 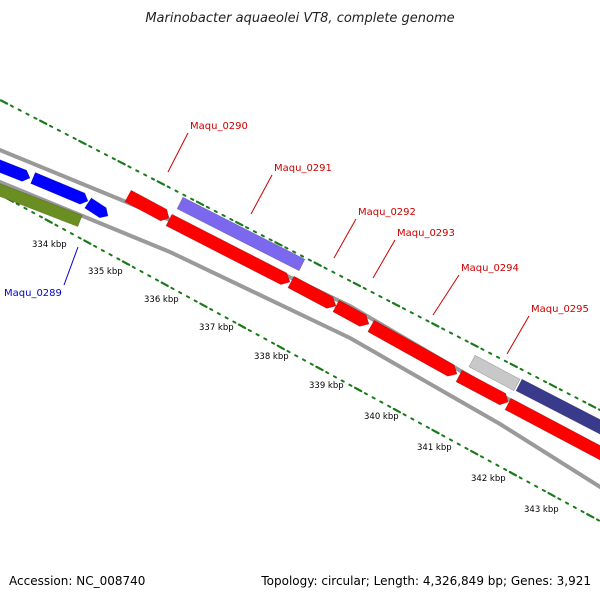 What do you see at coordinates (490, 268) in the screenshot?
I see `gene-label: Maqu_0294` at bounding box center [490, 268].